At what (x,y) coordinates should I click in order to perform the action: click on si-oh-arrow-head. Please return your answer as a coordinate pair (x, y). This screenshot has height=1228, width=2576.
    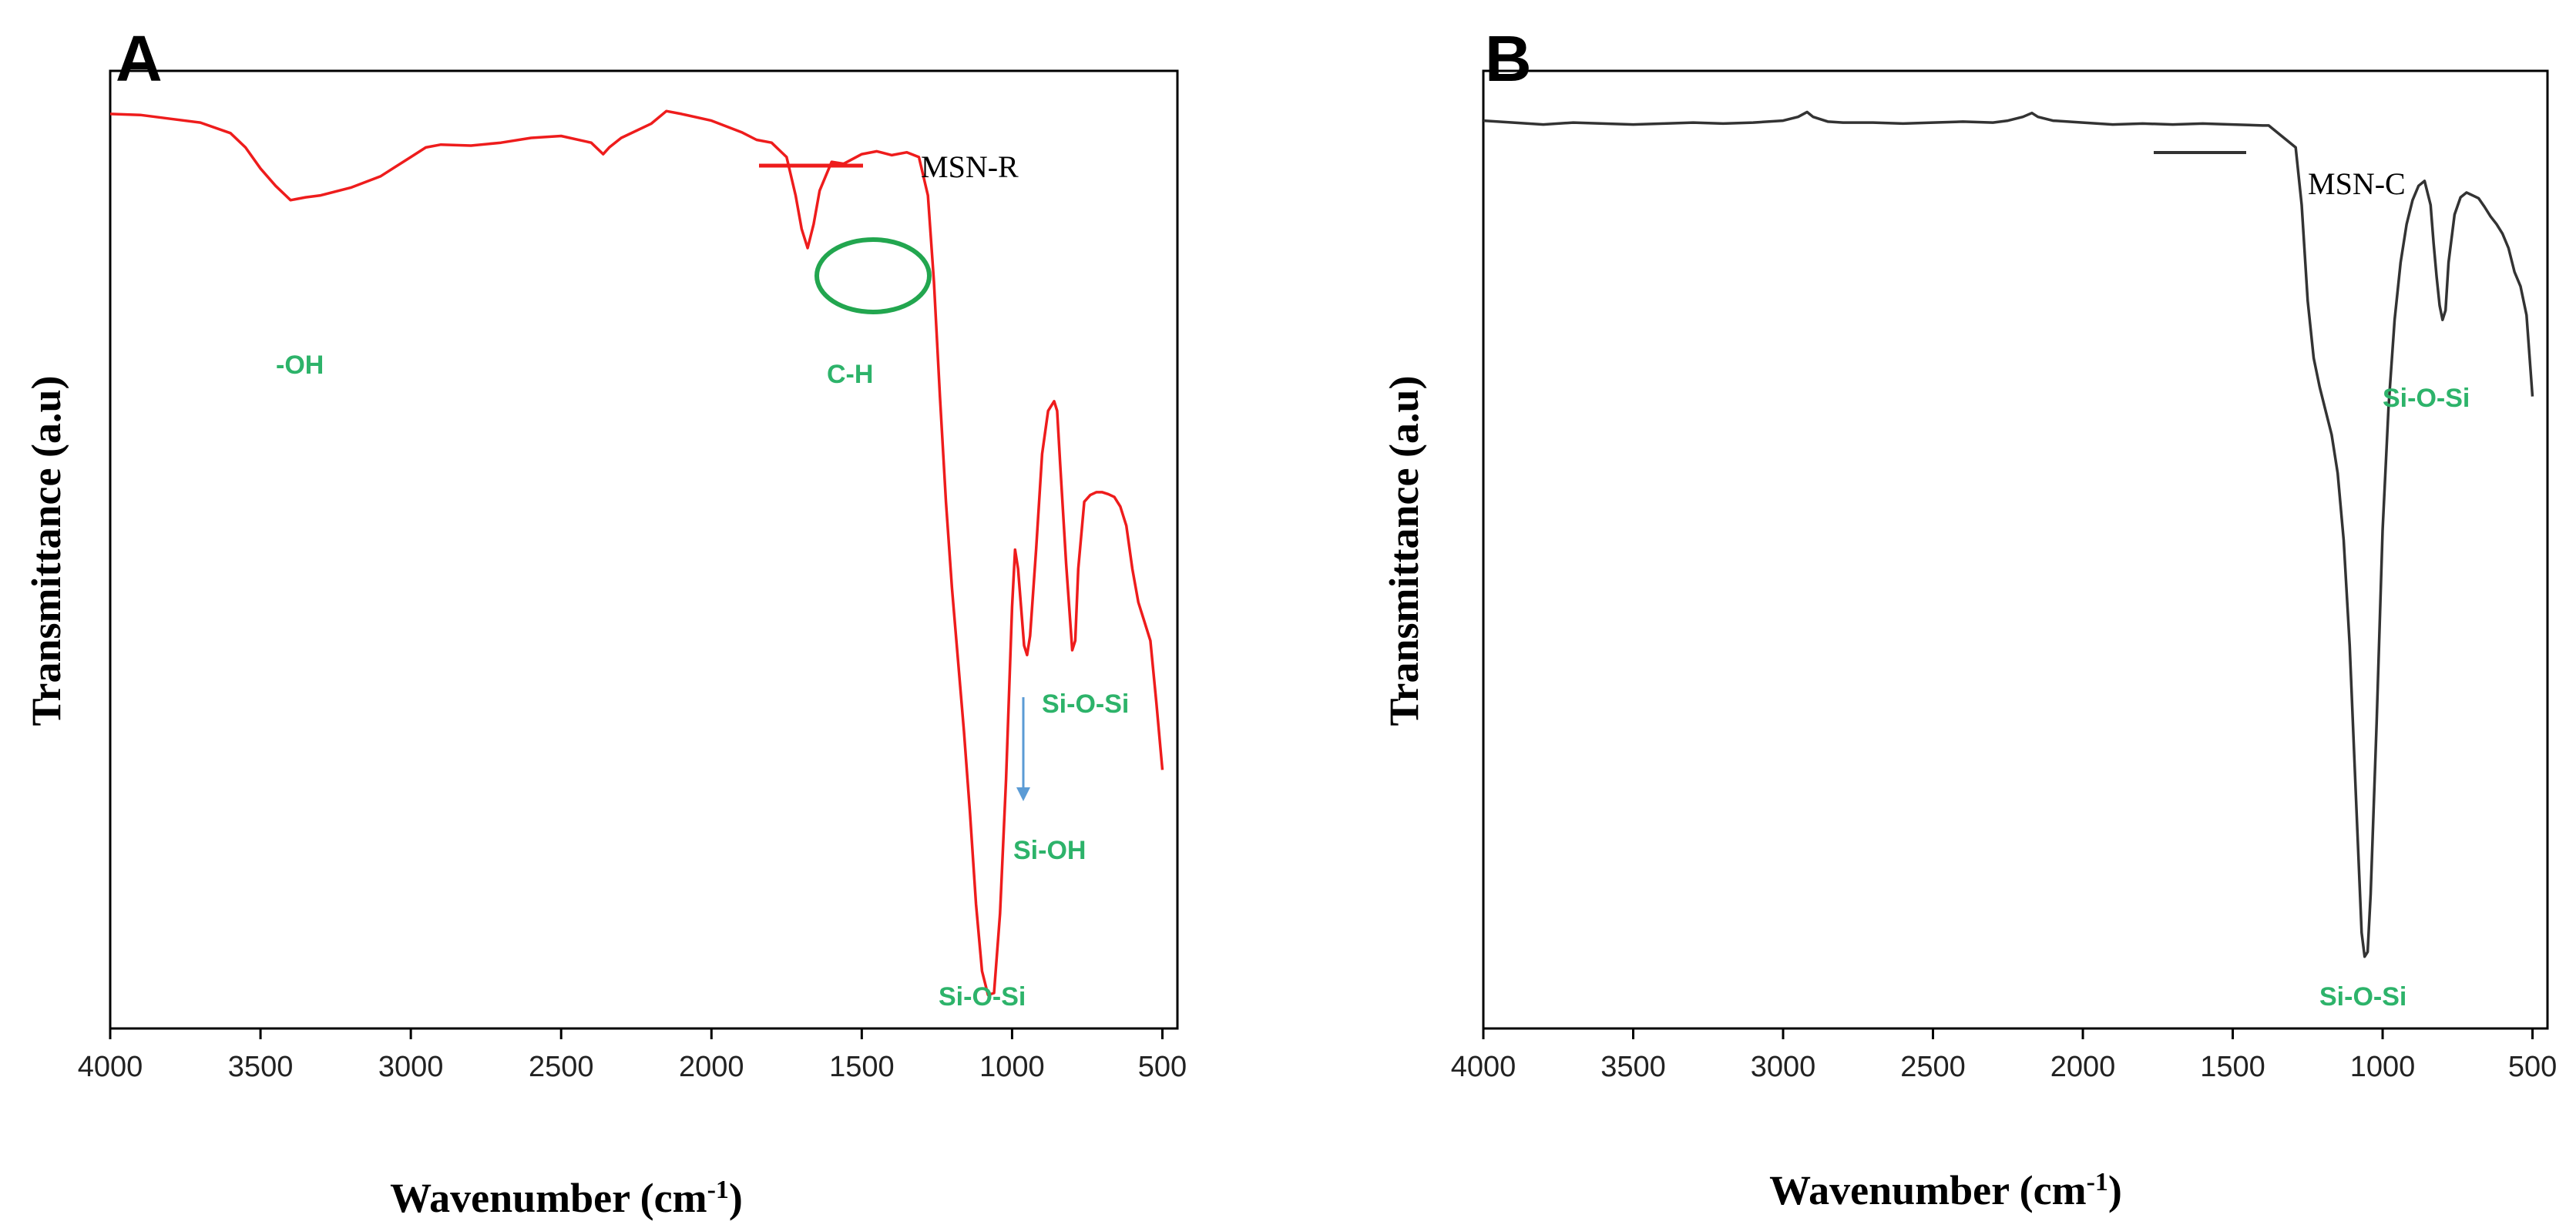
    Looking at the image, I should click on (1023, 794).